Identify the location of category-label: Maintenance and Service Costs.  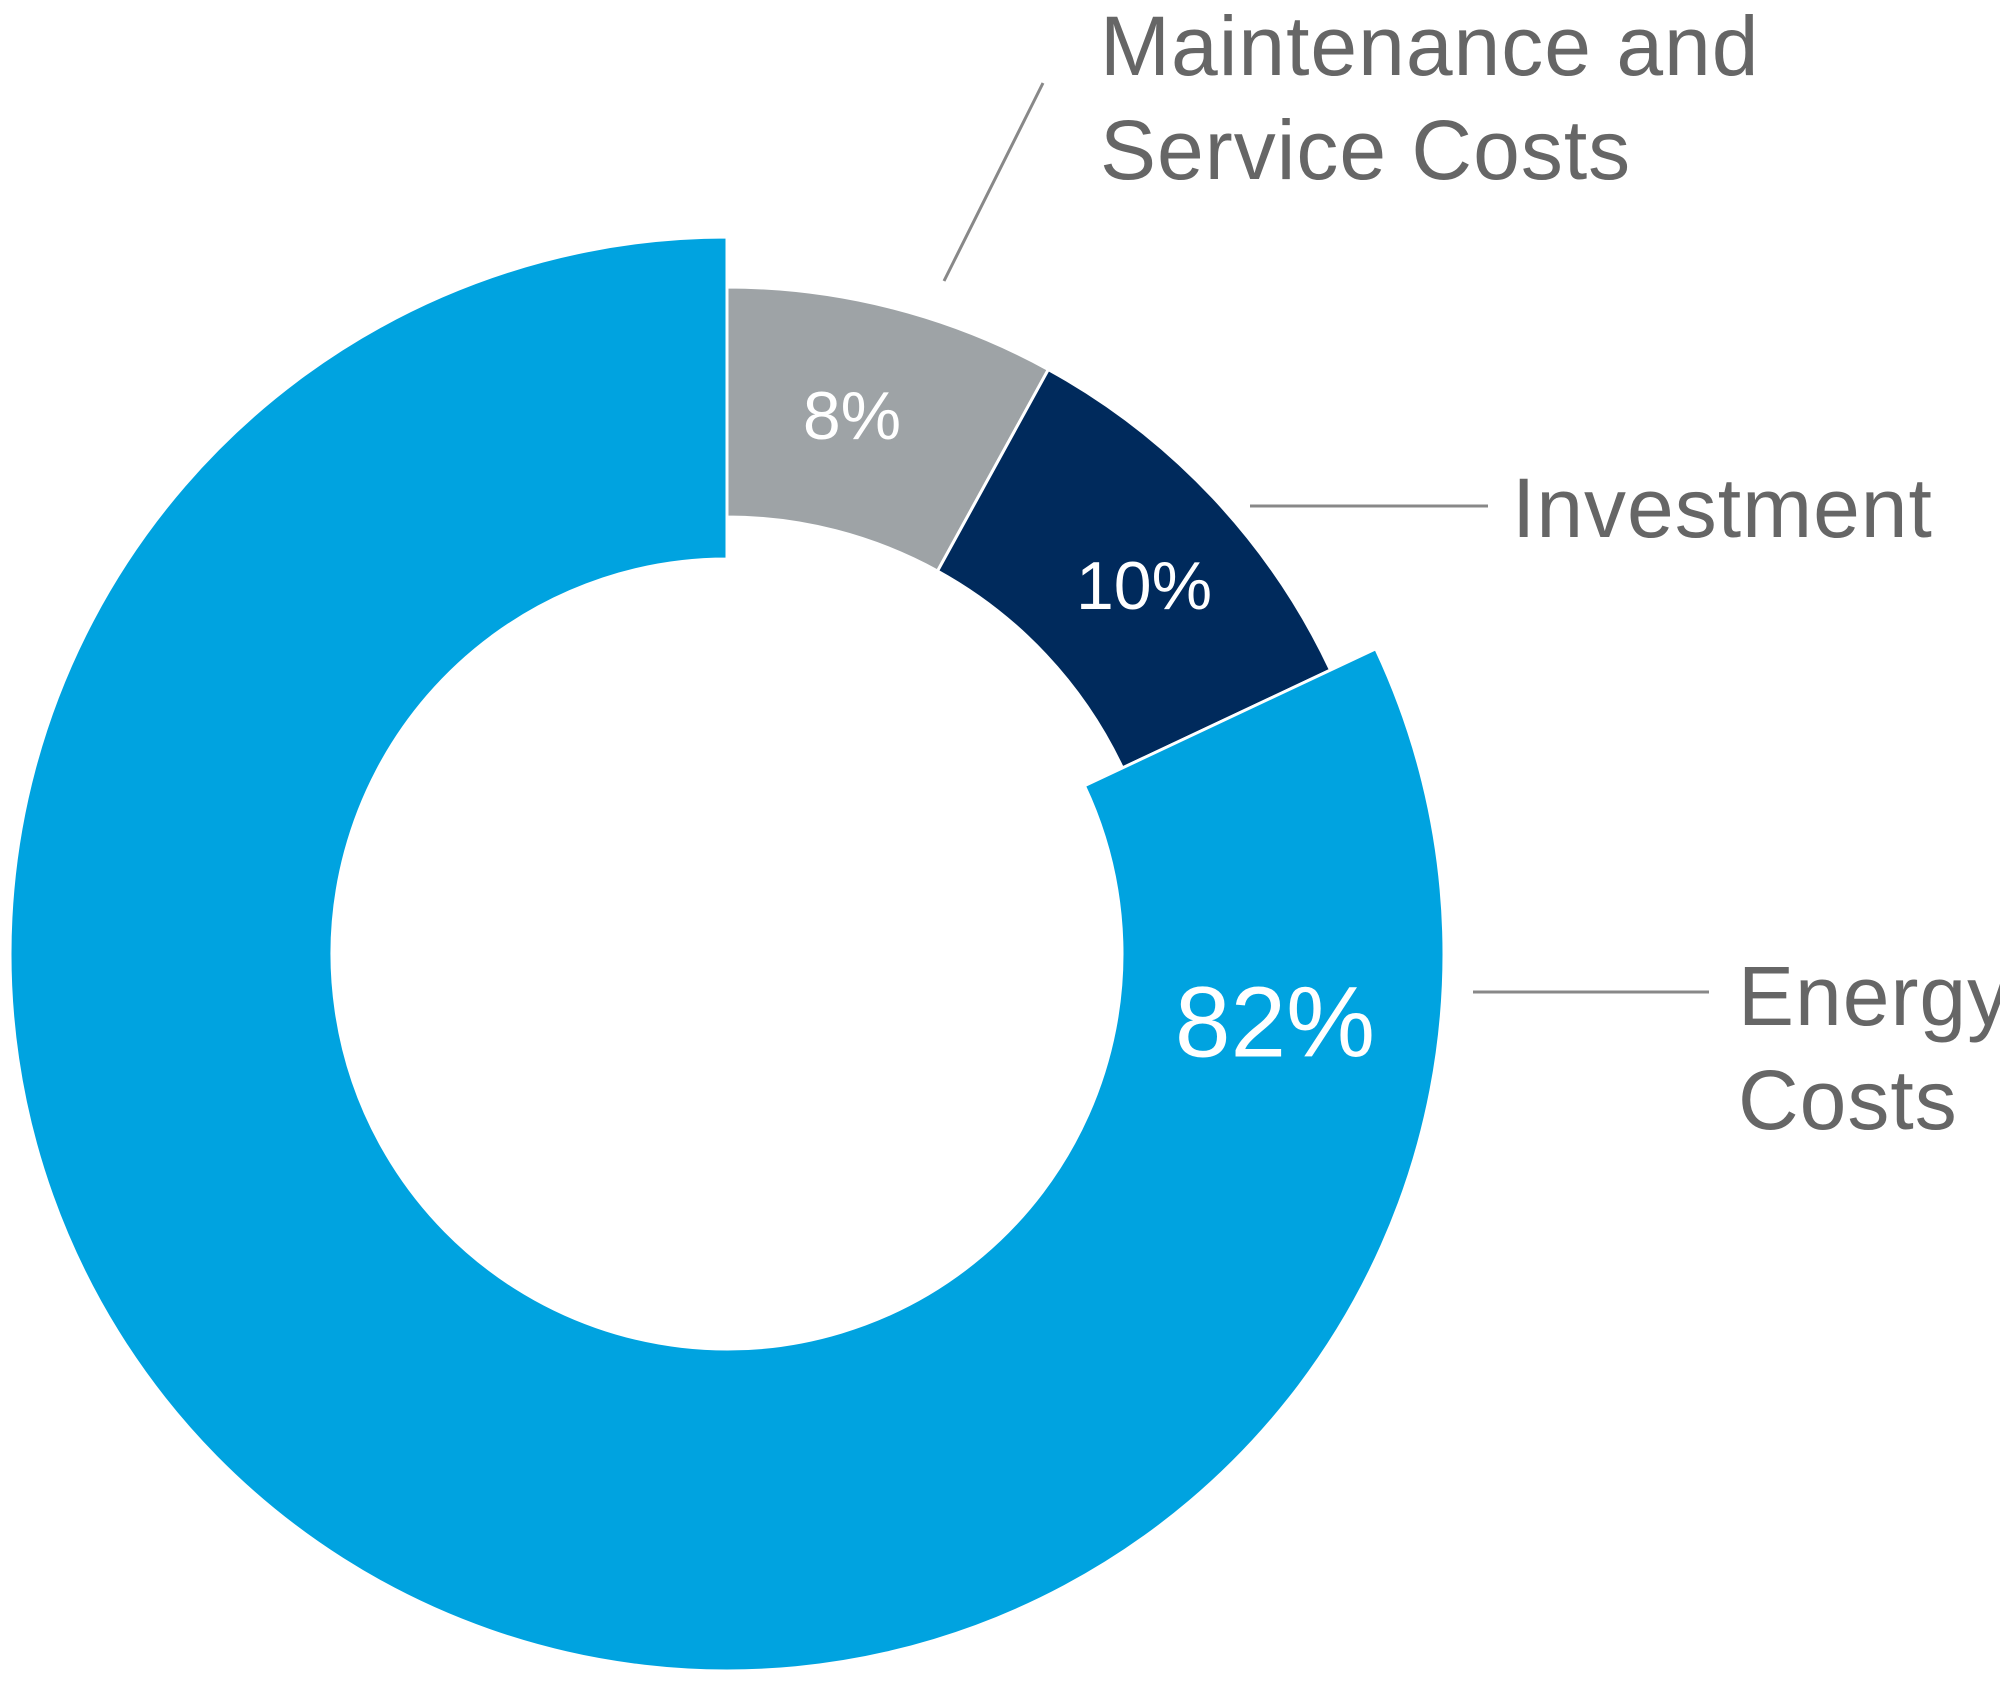
(1430, 98).